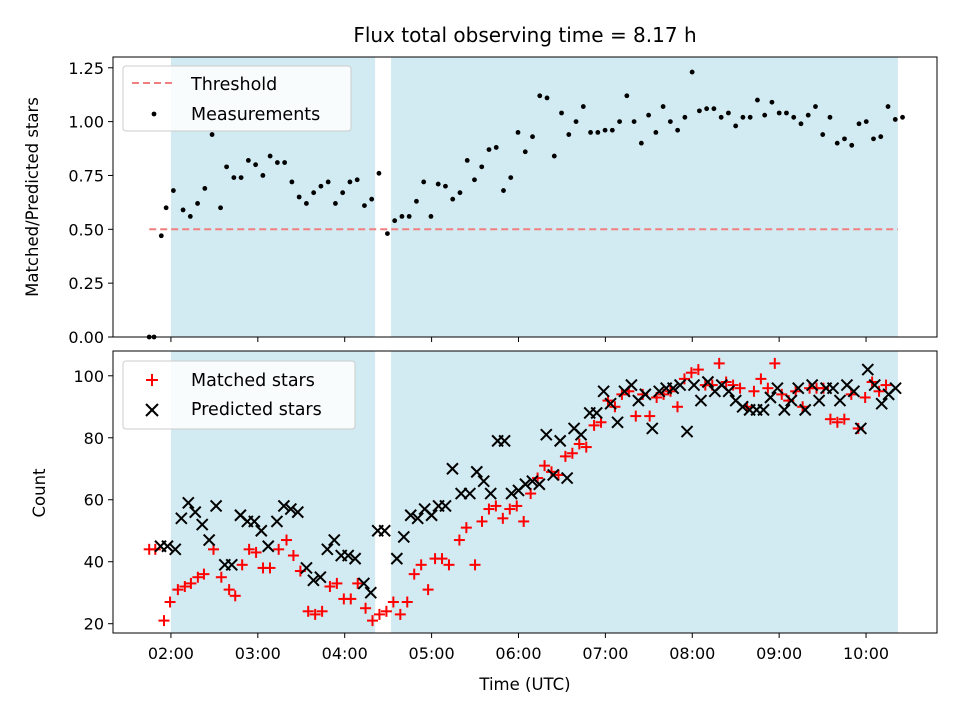  What do you see at coordinates (86, 175) in the screenshot?
I see `top-ytick-label-3: 0.75` at bounding box center [86, 175].